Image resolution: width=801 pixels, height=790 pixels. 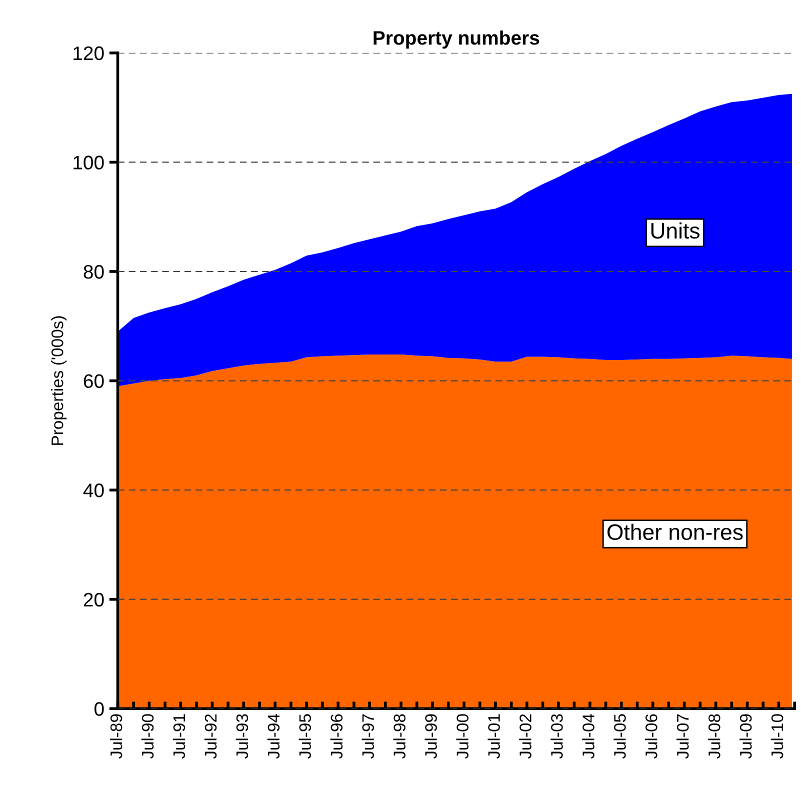 What do you see at coordinates (675, 532) in the screenshot?
I see `series-label: Other non-res` at bounding box center [675, 532].